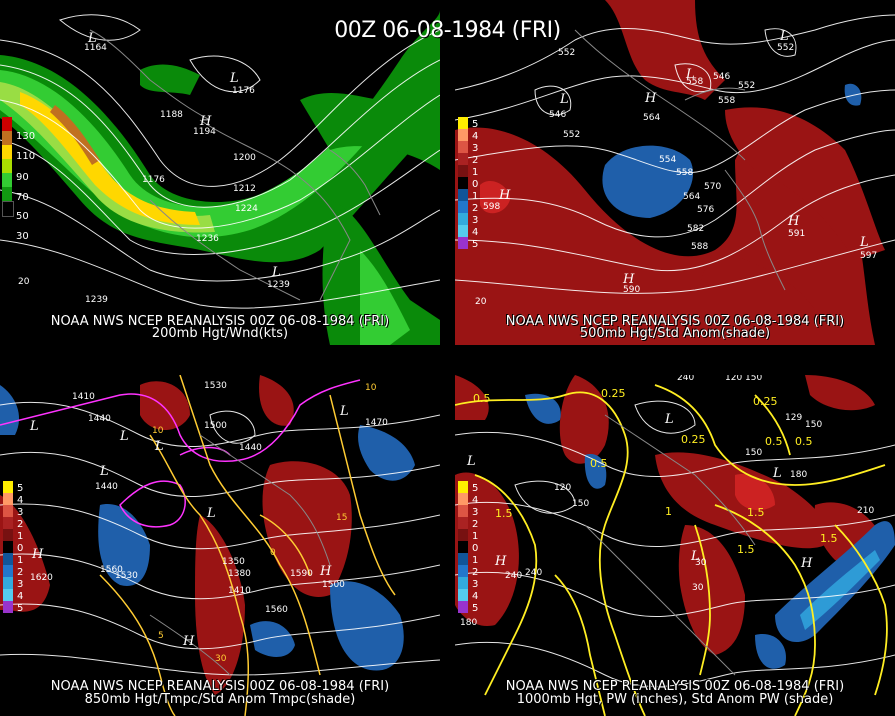  I want to click on svg-text: 1380, so click(239, 574).